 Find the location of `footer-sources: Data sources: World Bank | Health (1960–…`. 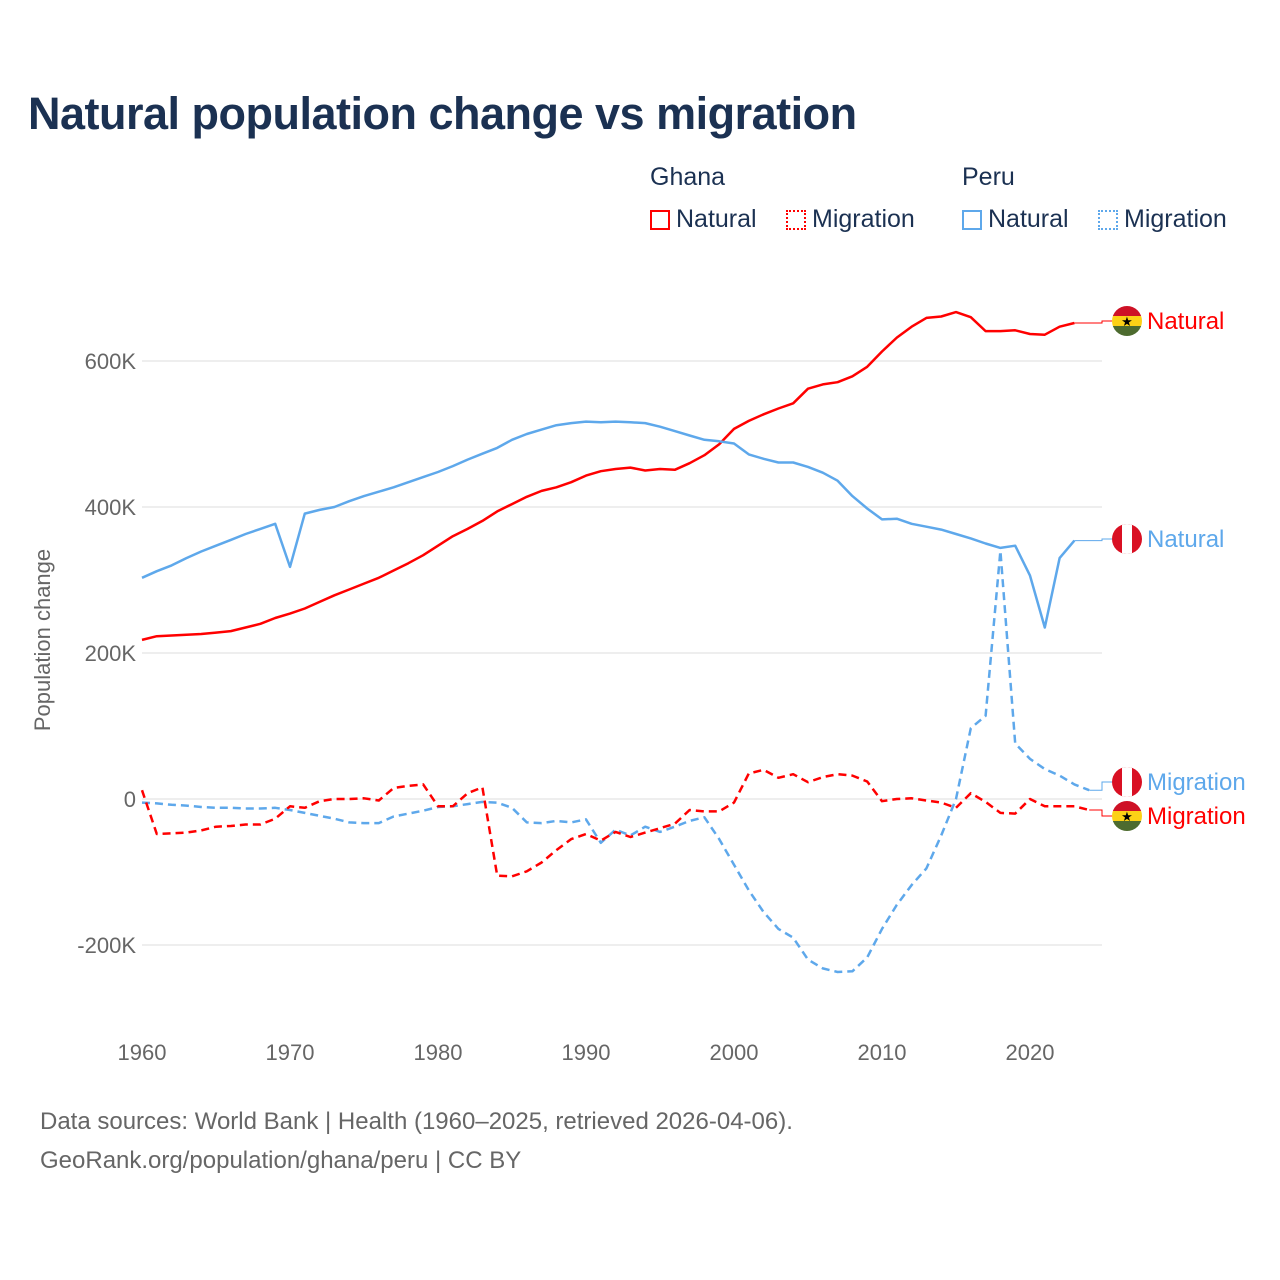

footer-sources: Data sources: World Bank | Health (1960–… is located at coordinates (416, 1121).